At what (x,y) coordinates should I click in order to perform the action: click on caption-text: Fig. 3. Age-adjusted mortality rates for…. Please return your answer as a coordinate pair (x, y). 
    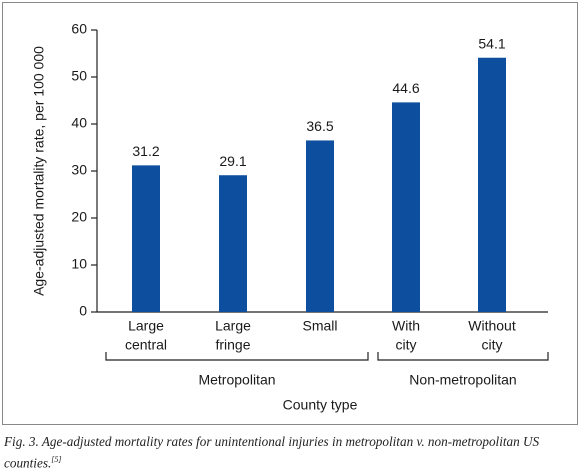
    Looking at the image, I should click on (272, 452).